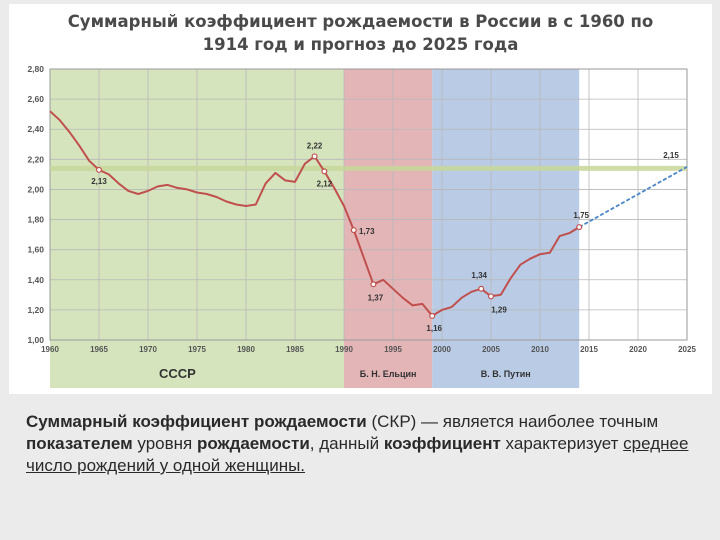  Describe the element at coordinates (376, 297) in the screenshot. I see `data-label: 1,37` at that location.